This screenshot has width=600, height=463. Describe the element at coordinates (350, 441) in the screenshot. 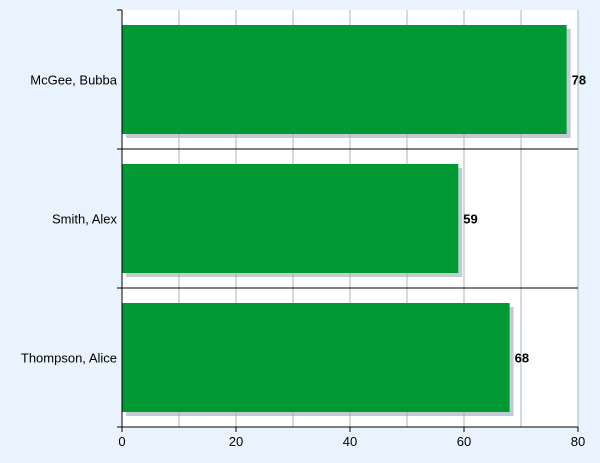

I see `x-tick-label-40: 40` at that location.